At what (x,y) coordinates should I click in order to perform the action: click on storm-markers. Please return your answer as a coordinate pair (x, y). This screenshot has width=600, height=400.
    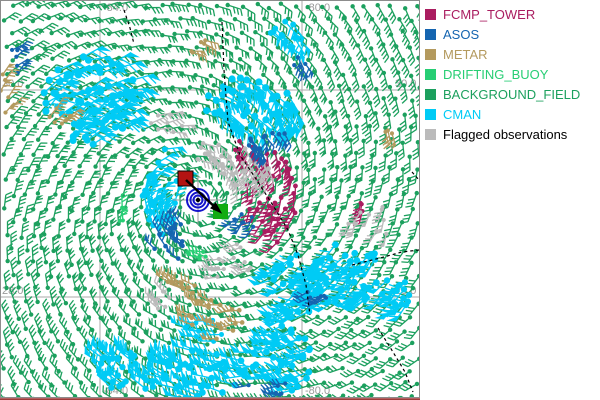
    Looking at the image, I should click on (200, 197).